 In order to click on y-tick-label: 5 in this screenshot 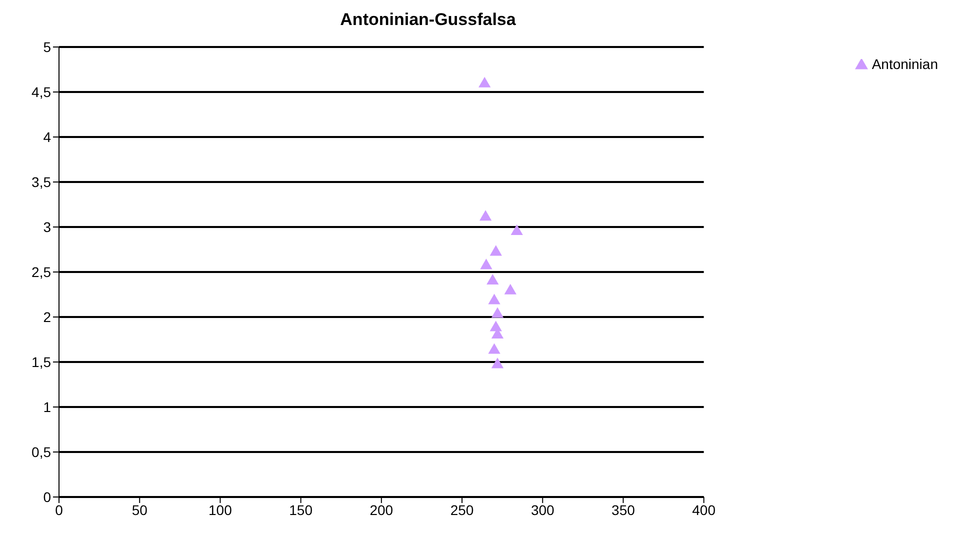, I will do `click(47, 46)`.